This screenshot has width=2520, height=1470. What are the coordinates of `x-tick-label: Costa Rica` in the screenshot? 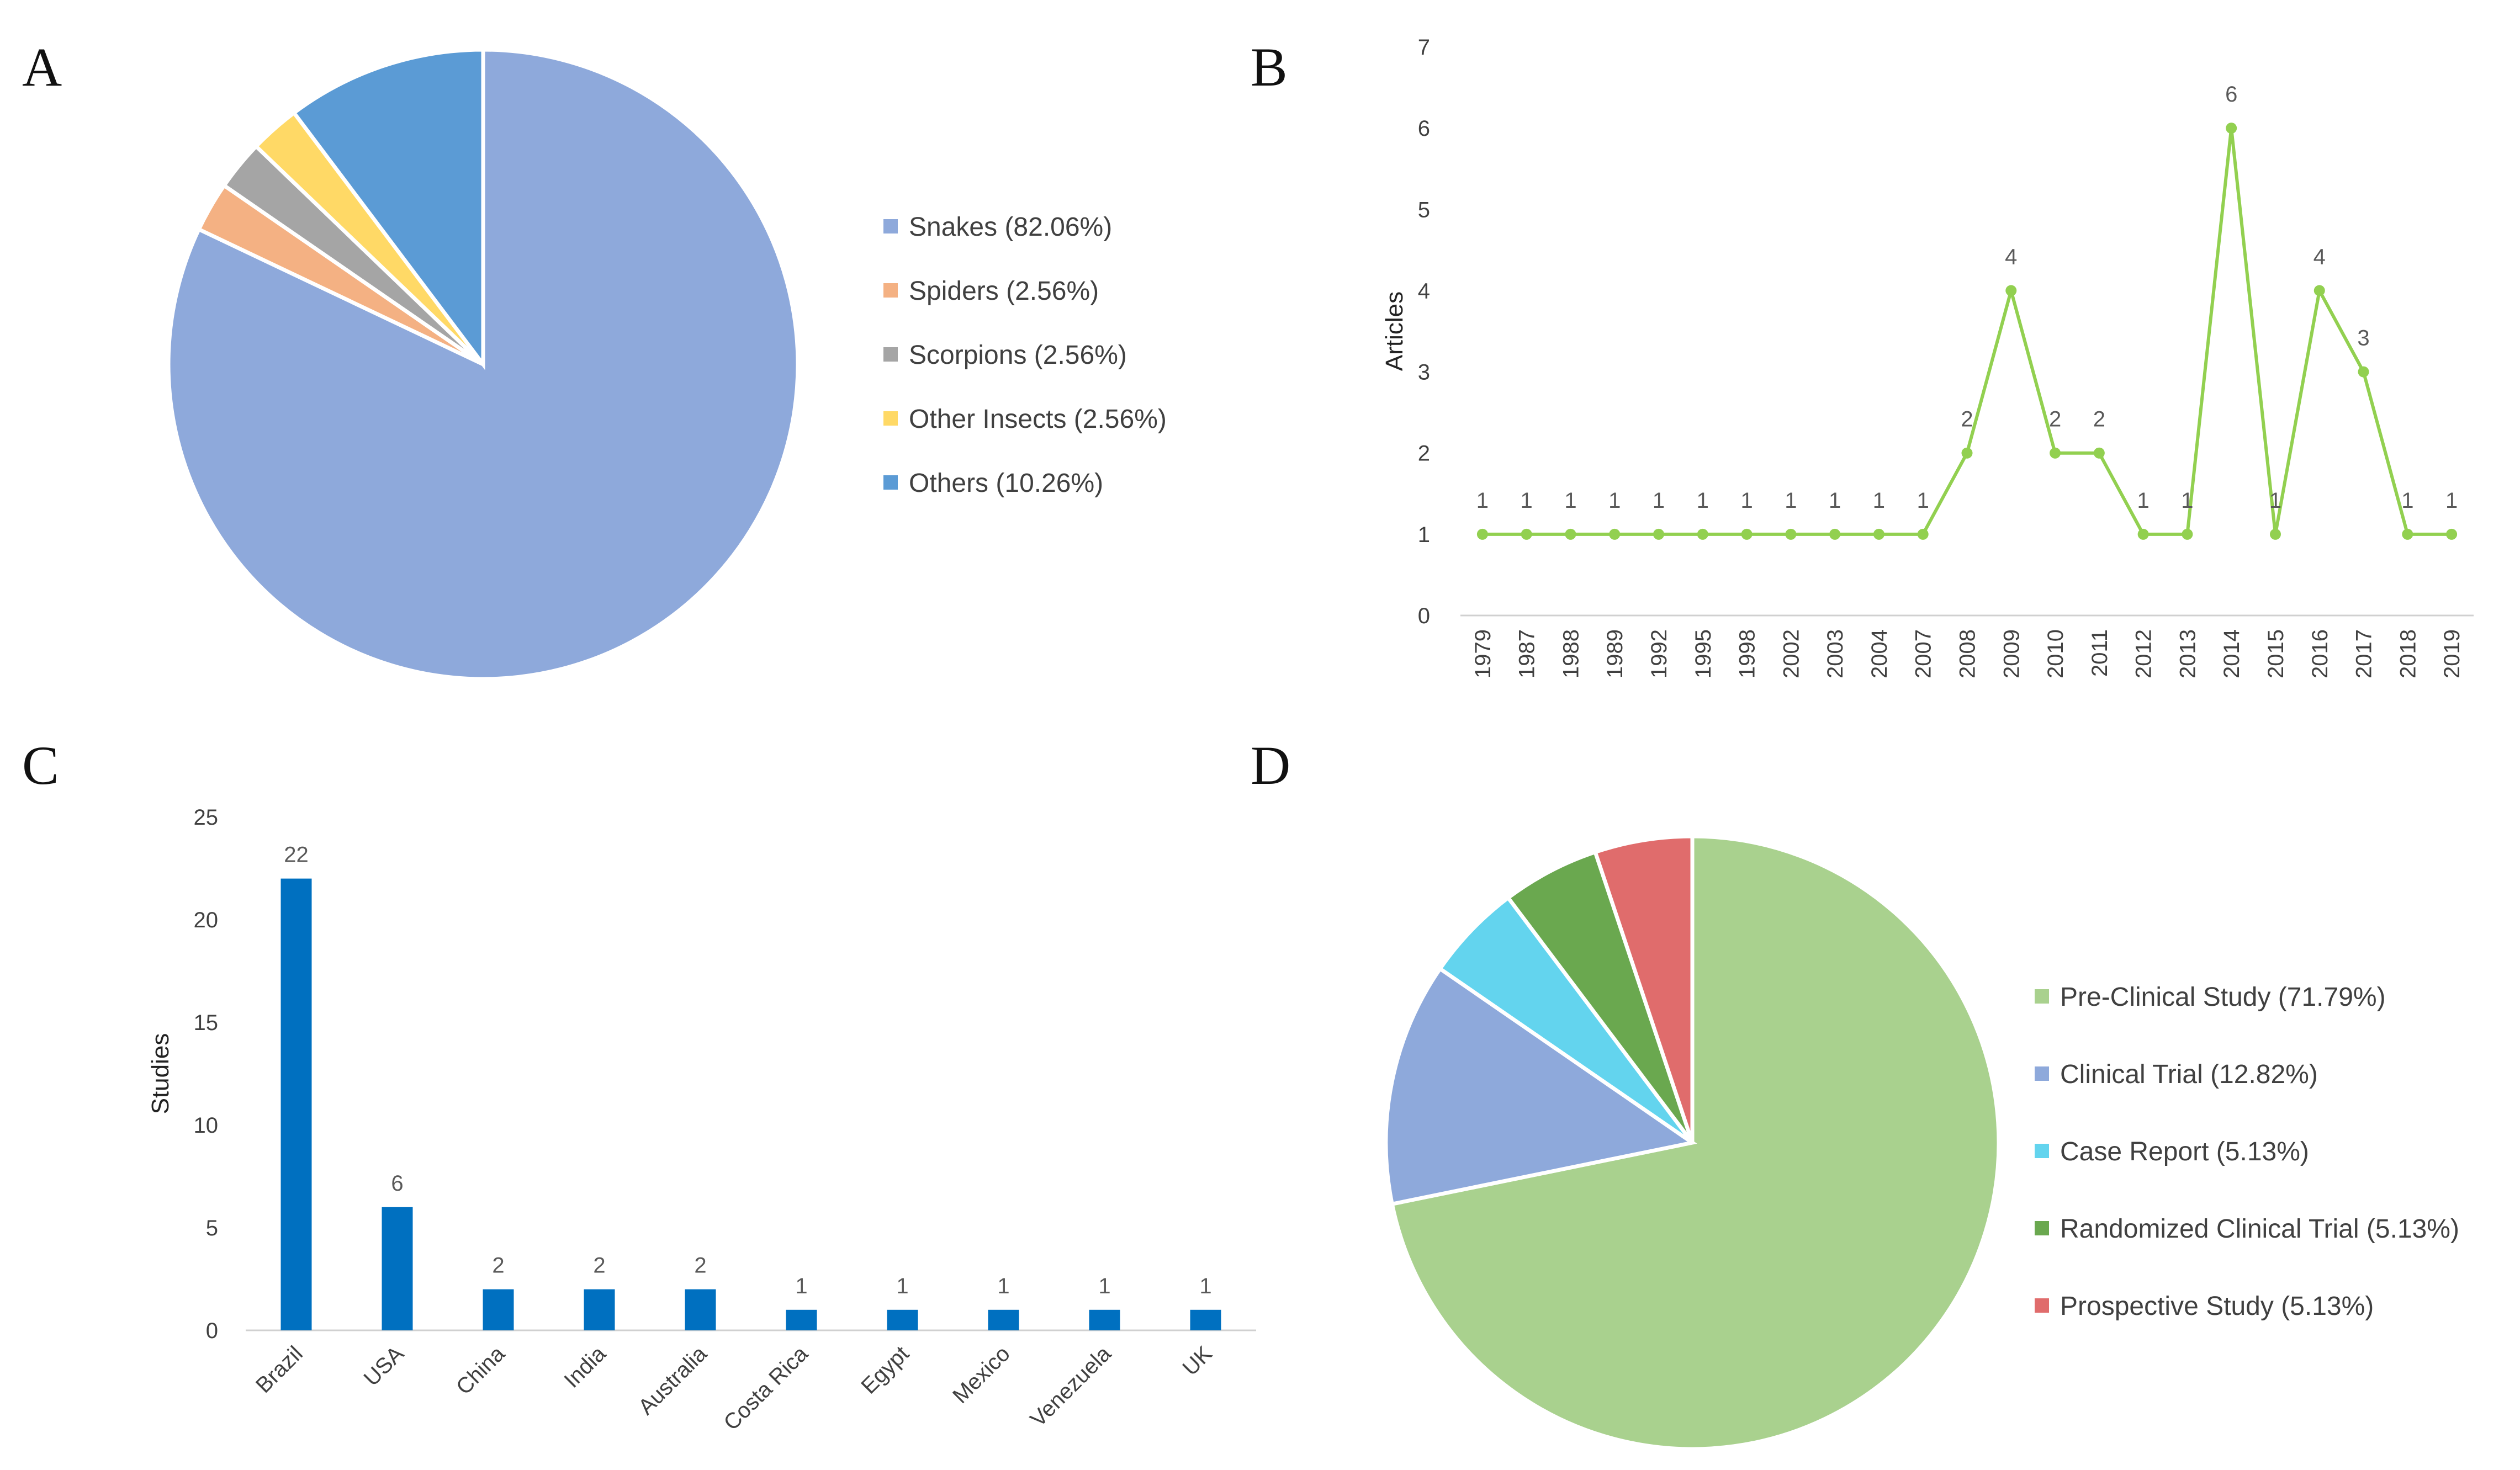 It's located at (766, 1388).